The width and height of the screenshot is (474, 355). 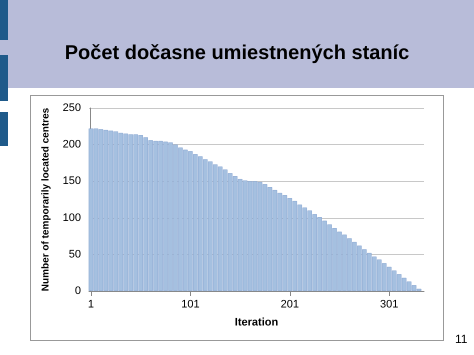 What do you see at coordinates (91, 304) in the screenshot?
I see `x-tick-label: 1` at bounding box center [91, 304].